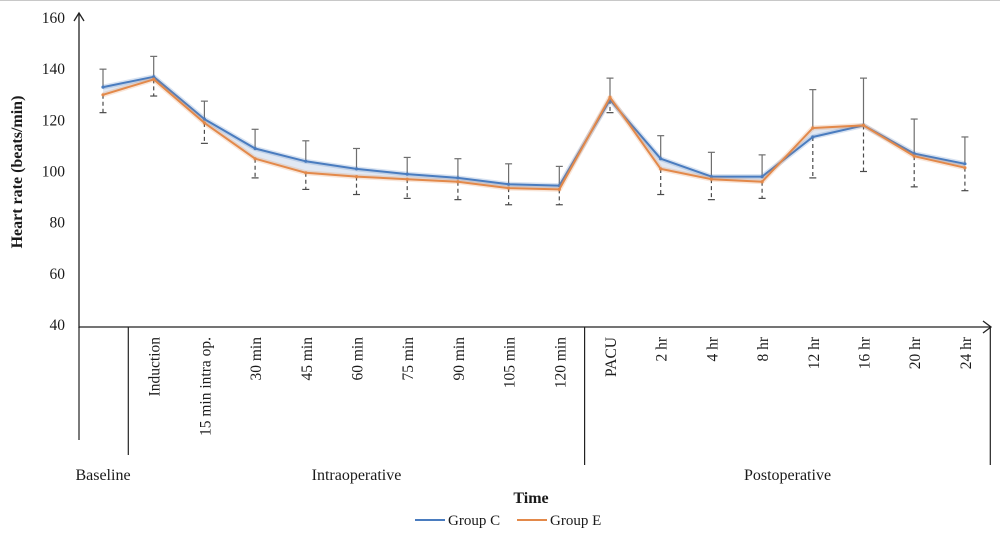  I want to click on x-tick-label: 24 hr, so click(966, 352).